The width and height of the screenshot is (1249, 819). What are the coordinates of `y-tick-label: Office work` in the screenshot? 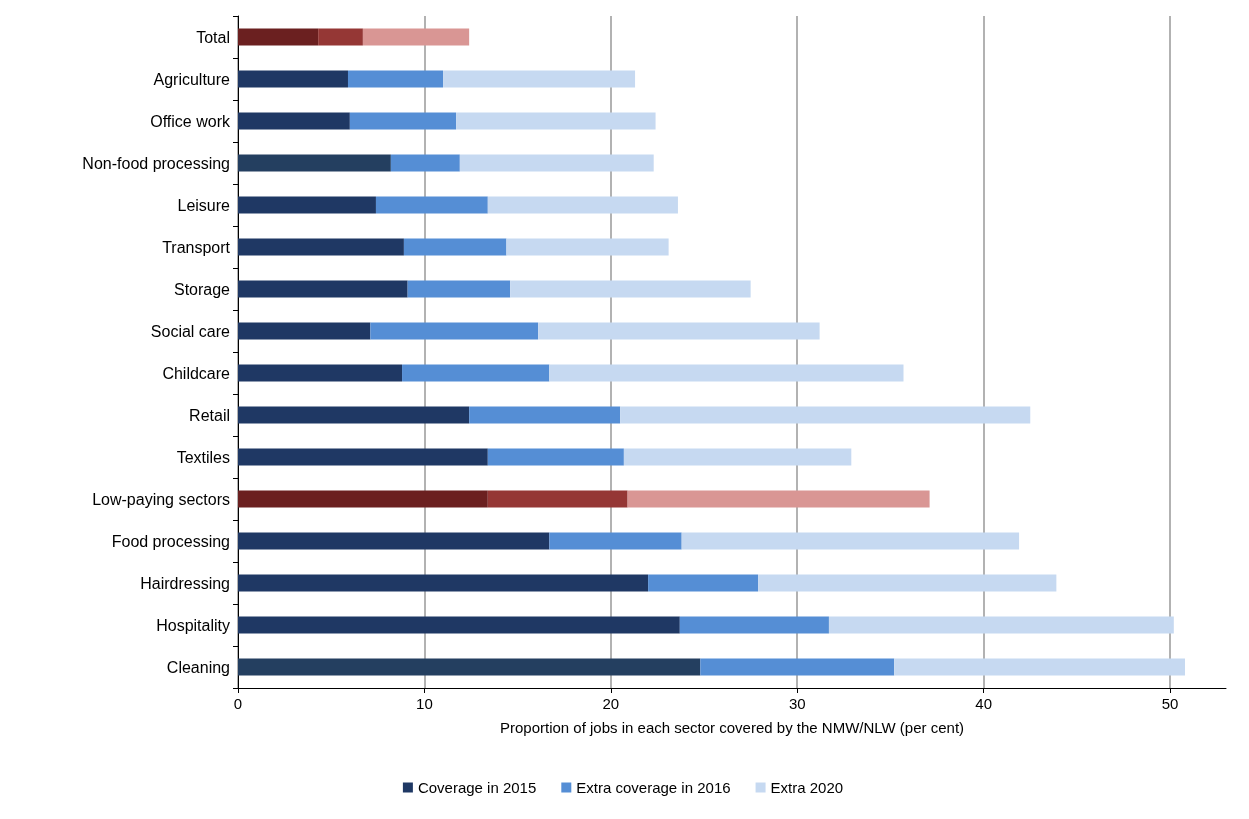 It's located at (190, 121).